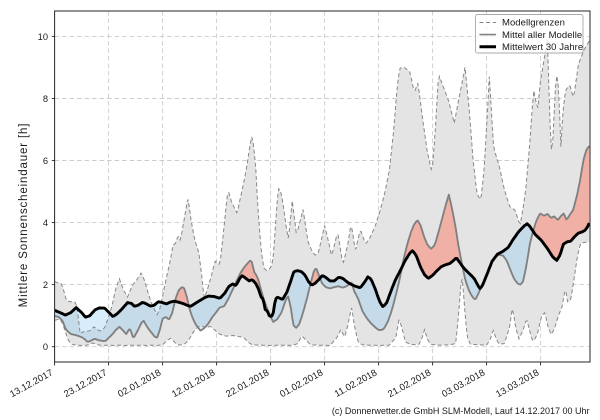 Image resolution: width=600 pixels, height=420 pixels. I want to click on svg-text: 8, so click(45, 99).